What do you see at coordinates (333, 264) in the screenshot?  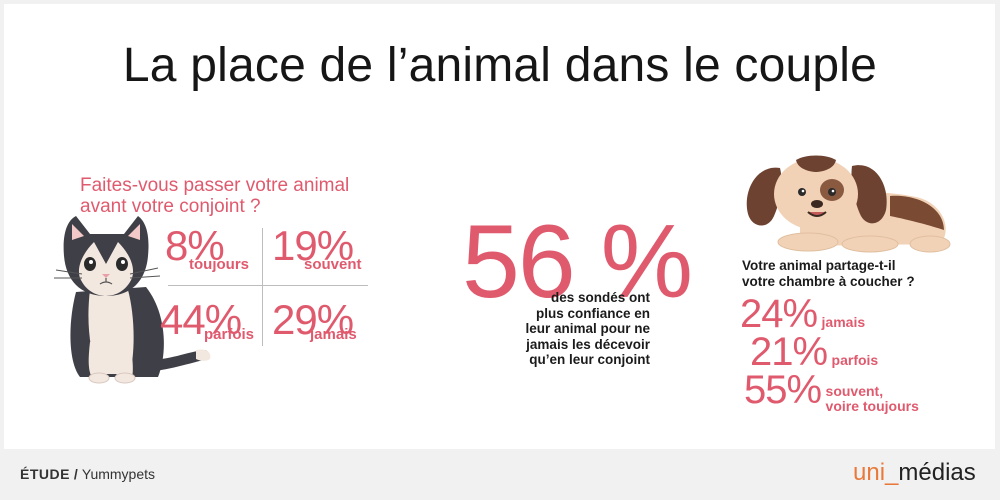 I see `stat-souvent-label: souvent` at bounding box center [333, 264].